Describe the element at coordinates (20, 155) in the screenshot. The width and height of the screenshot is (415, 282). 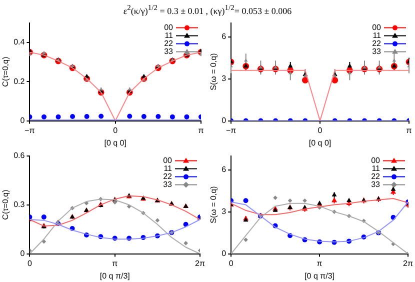
I see `y-tick-label: 0.6` at that location.